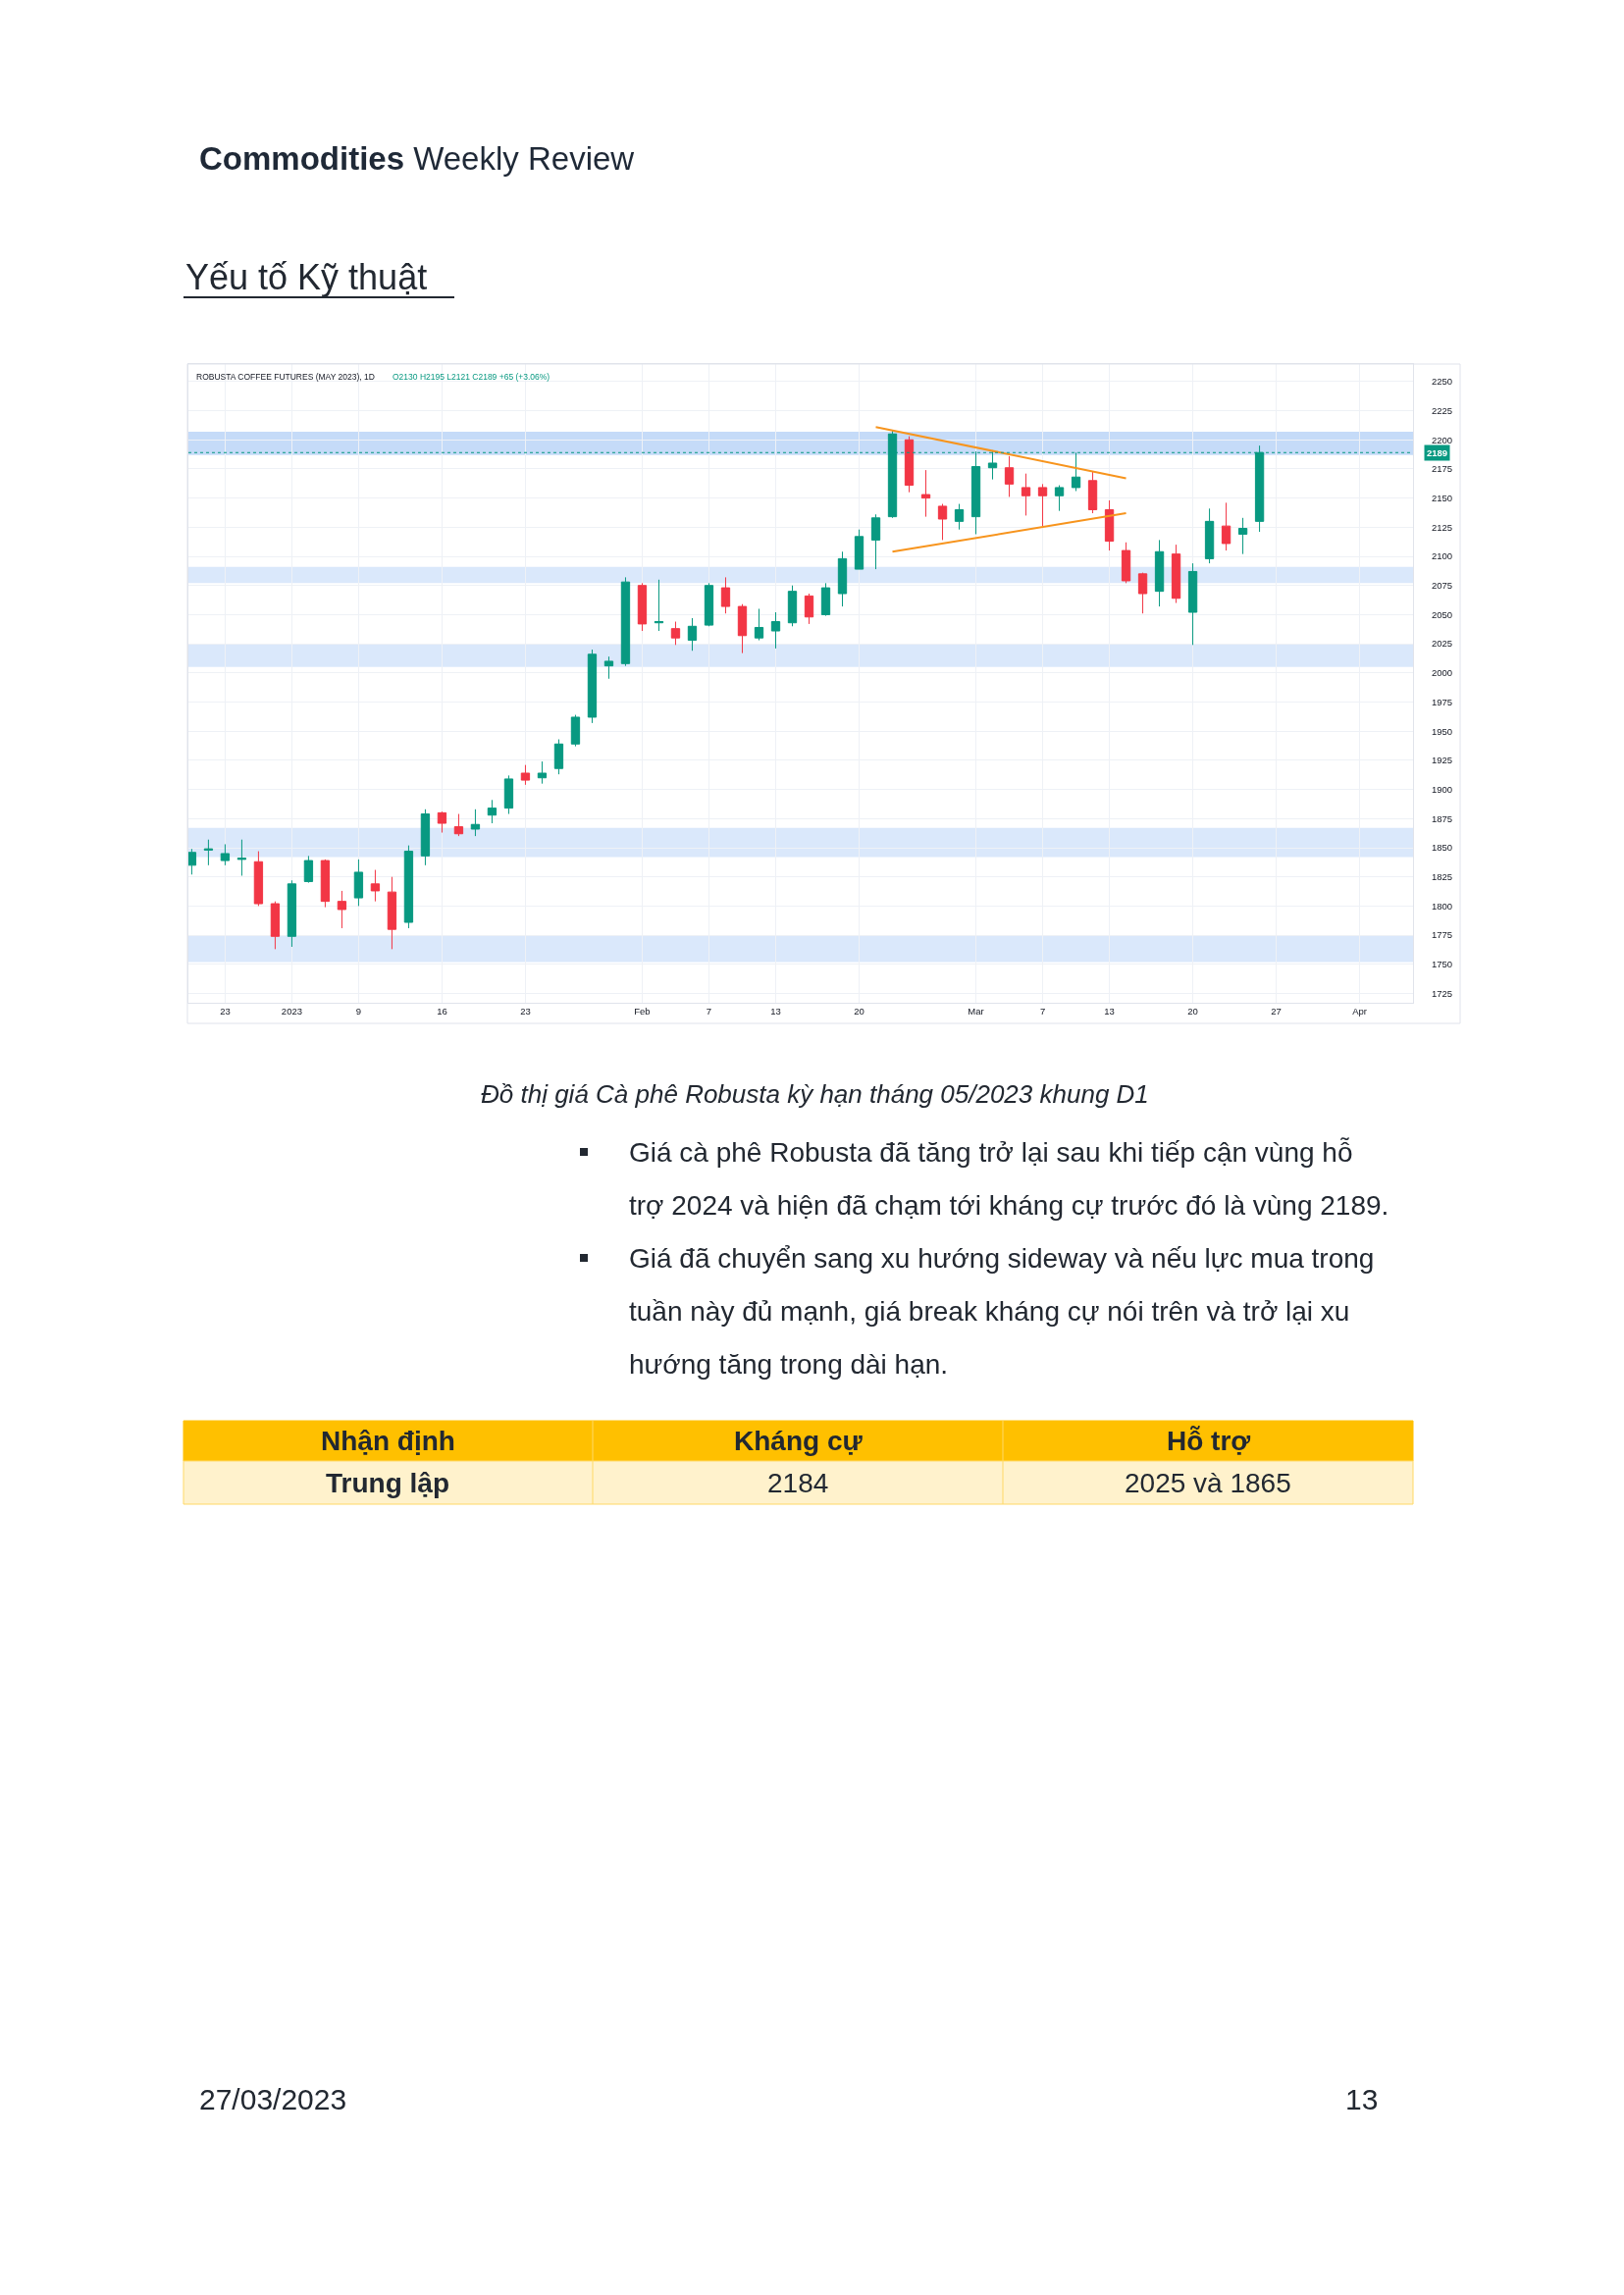  I want to click on x-tick-label: Feb, so click(642, 1011).